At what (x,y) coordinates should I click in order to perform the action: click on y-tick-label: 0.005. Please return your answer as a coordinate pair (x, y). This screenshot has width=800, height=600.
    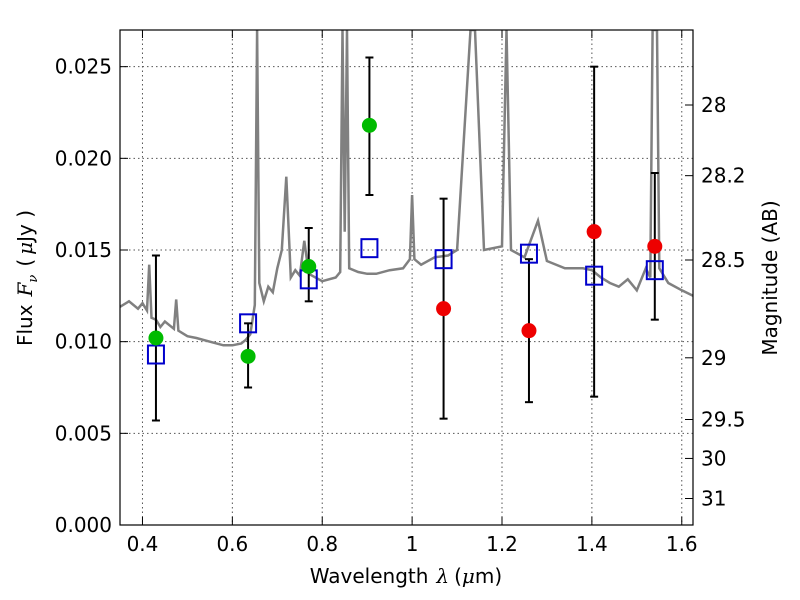
    Looking at the image, I should click on (83, 433).